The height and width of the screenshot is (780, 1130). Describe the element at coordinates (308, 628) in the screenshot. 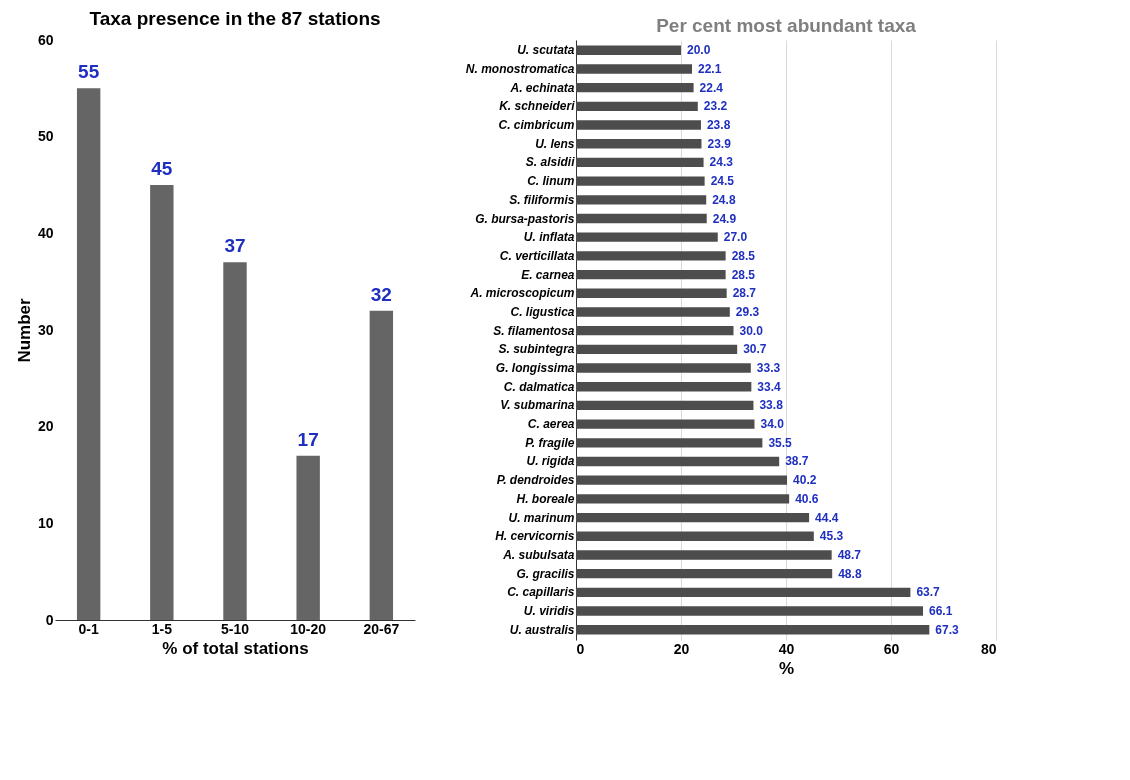

I see `x-tick-label: 10-20` at that location.